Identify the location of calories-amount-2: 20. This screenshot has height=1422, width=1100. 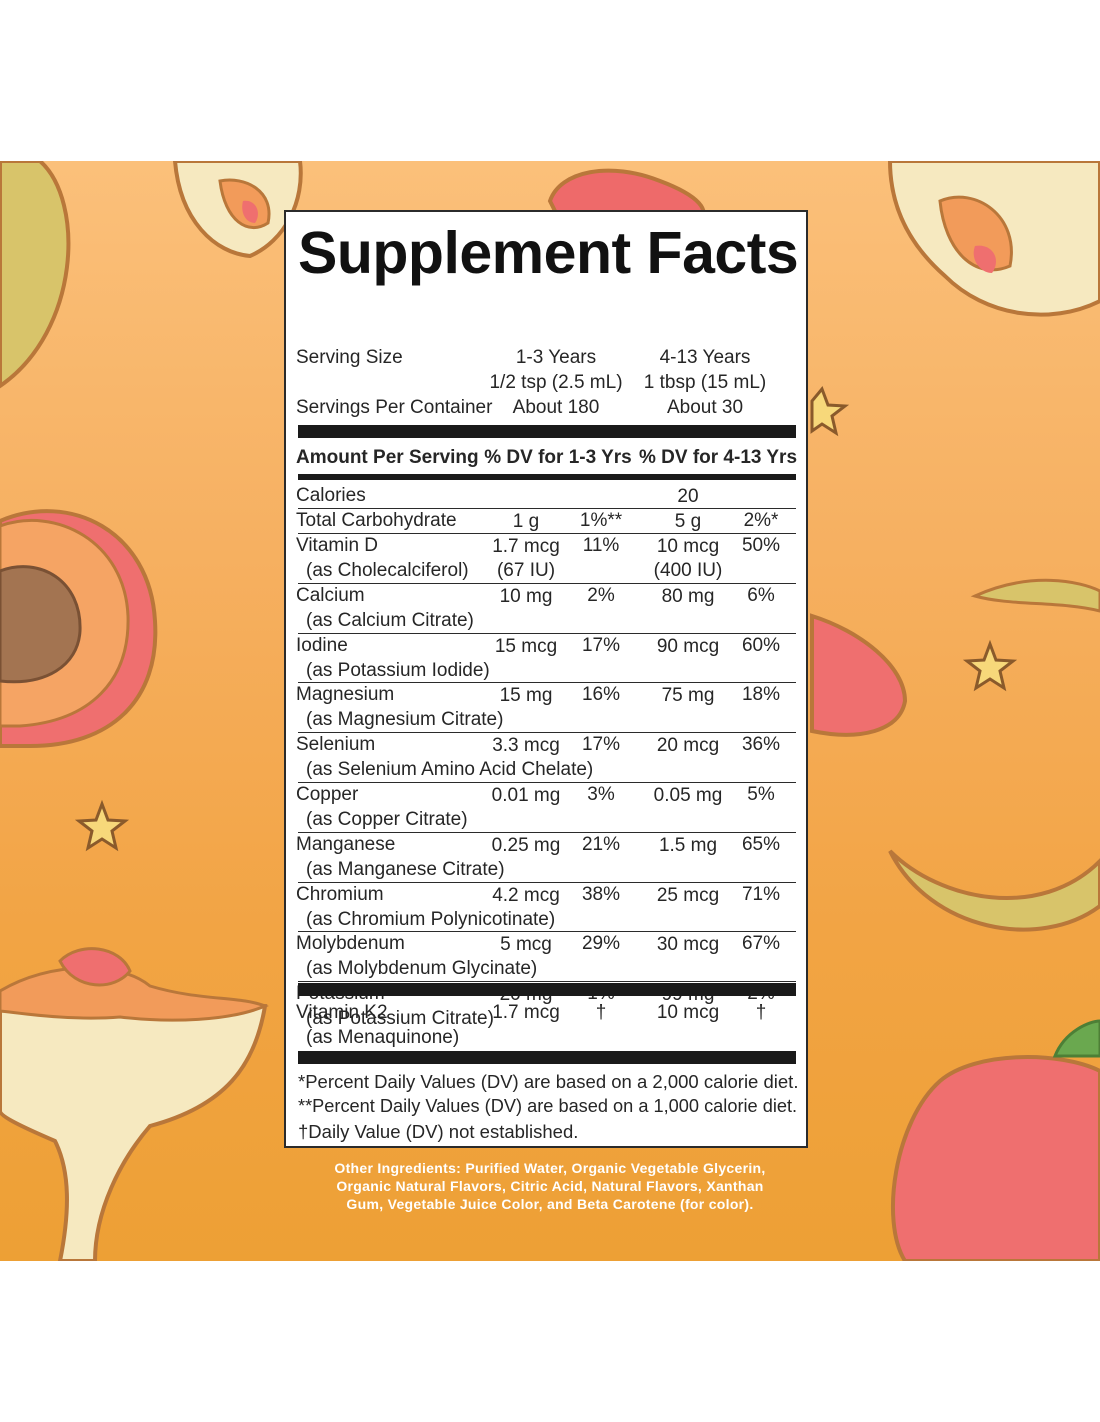
(688, 496).